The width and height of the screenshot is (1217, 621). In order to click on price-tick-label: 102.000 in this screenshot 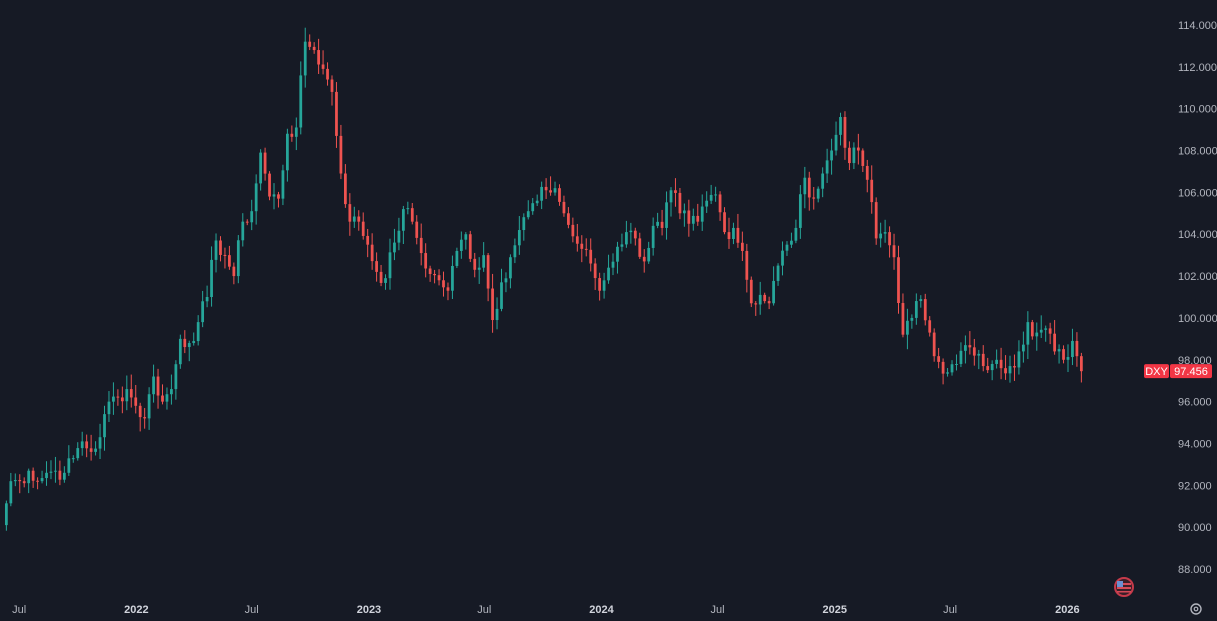, I will do `click(1197, 277)`.